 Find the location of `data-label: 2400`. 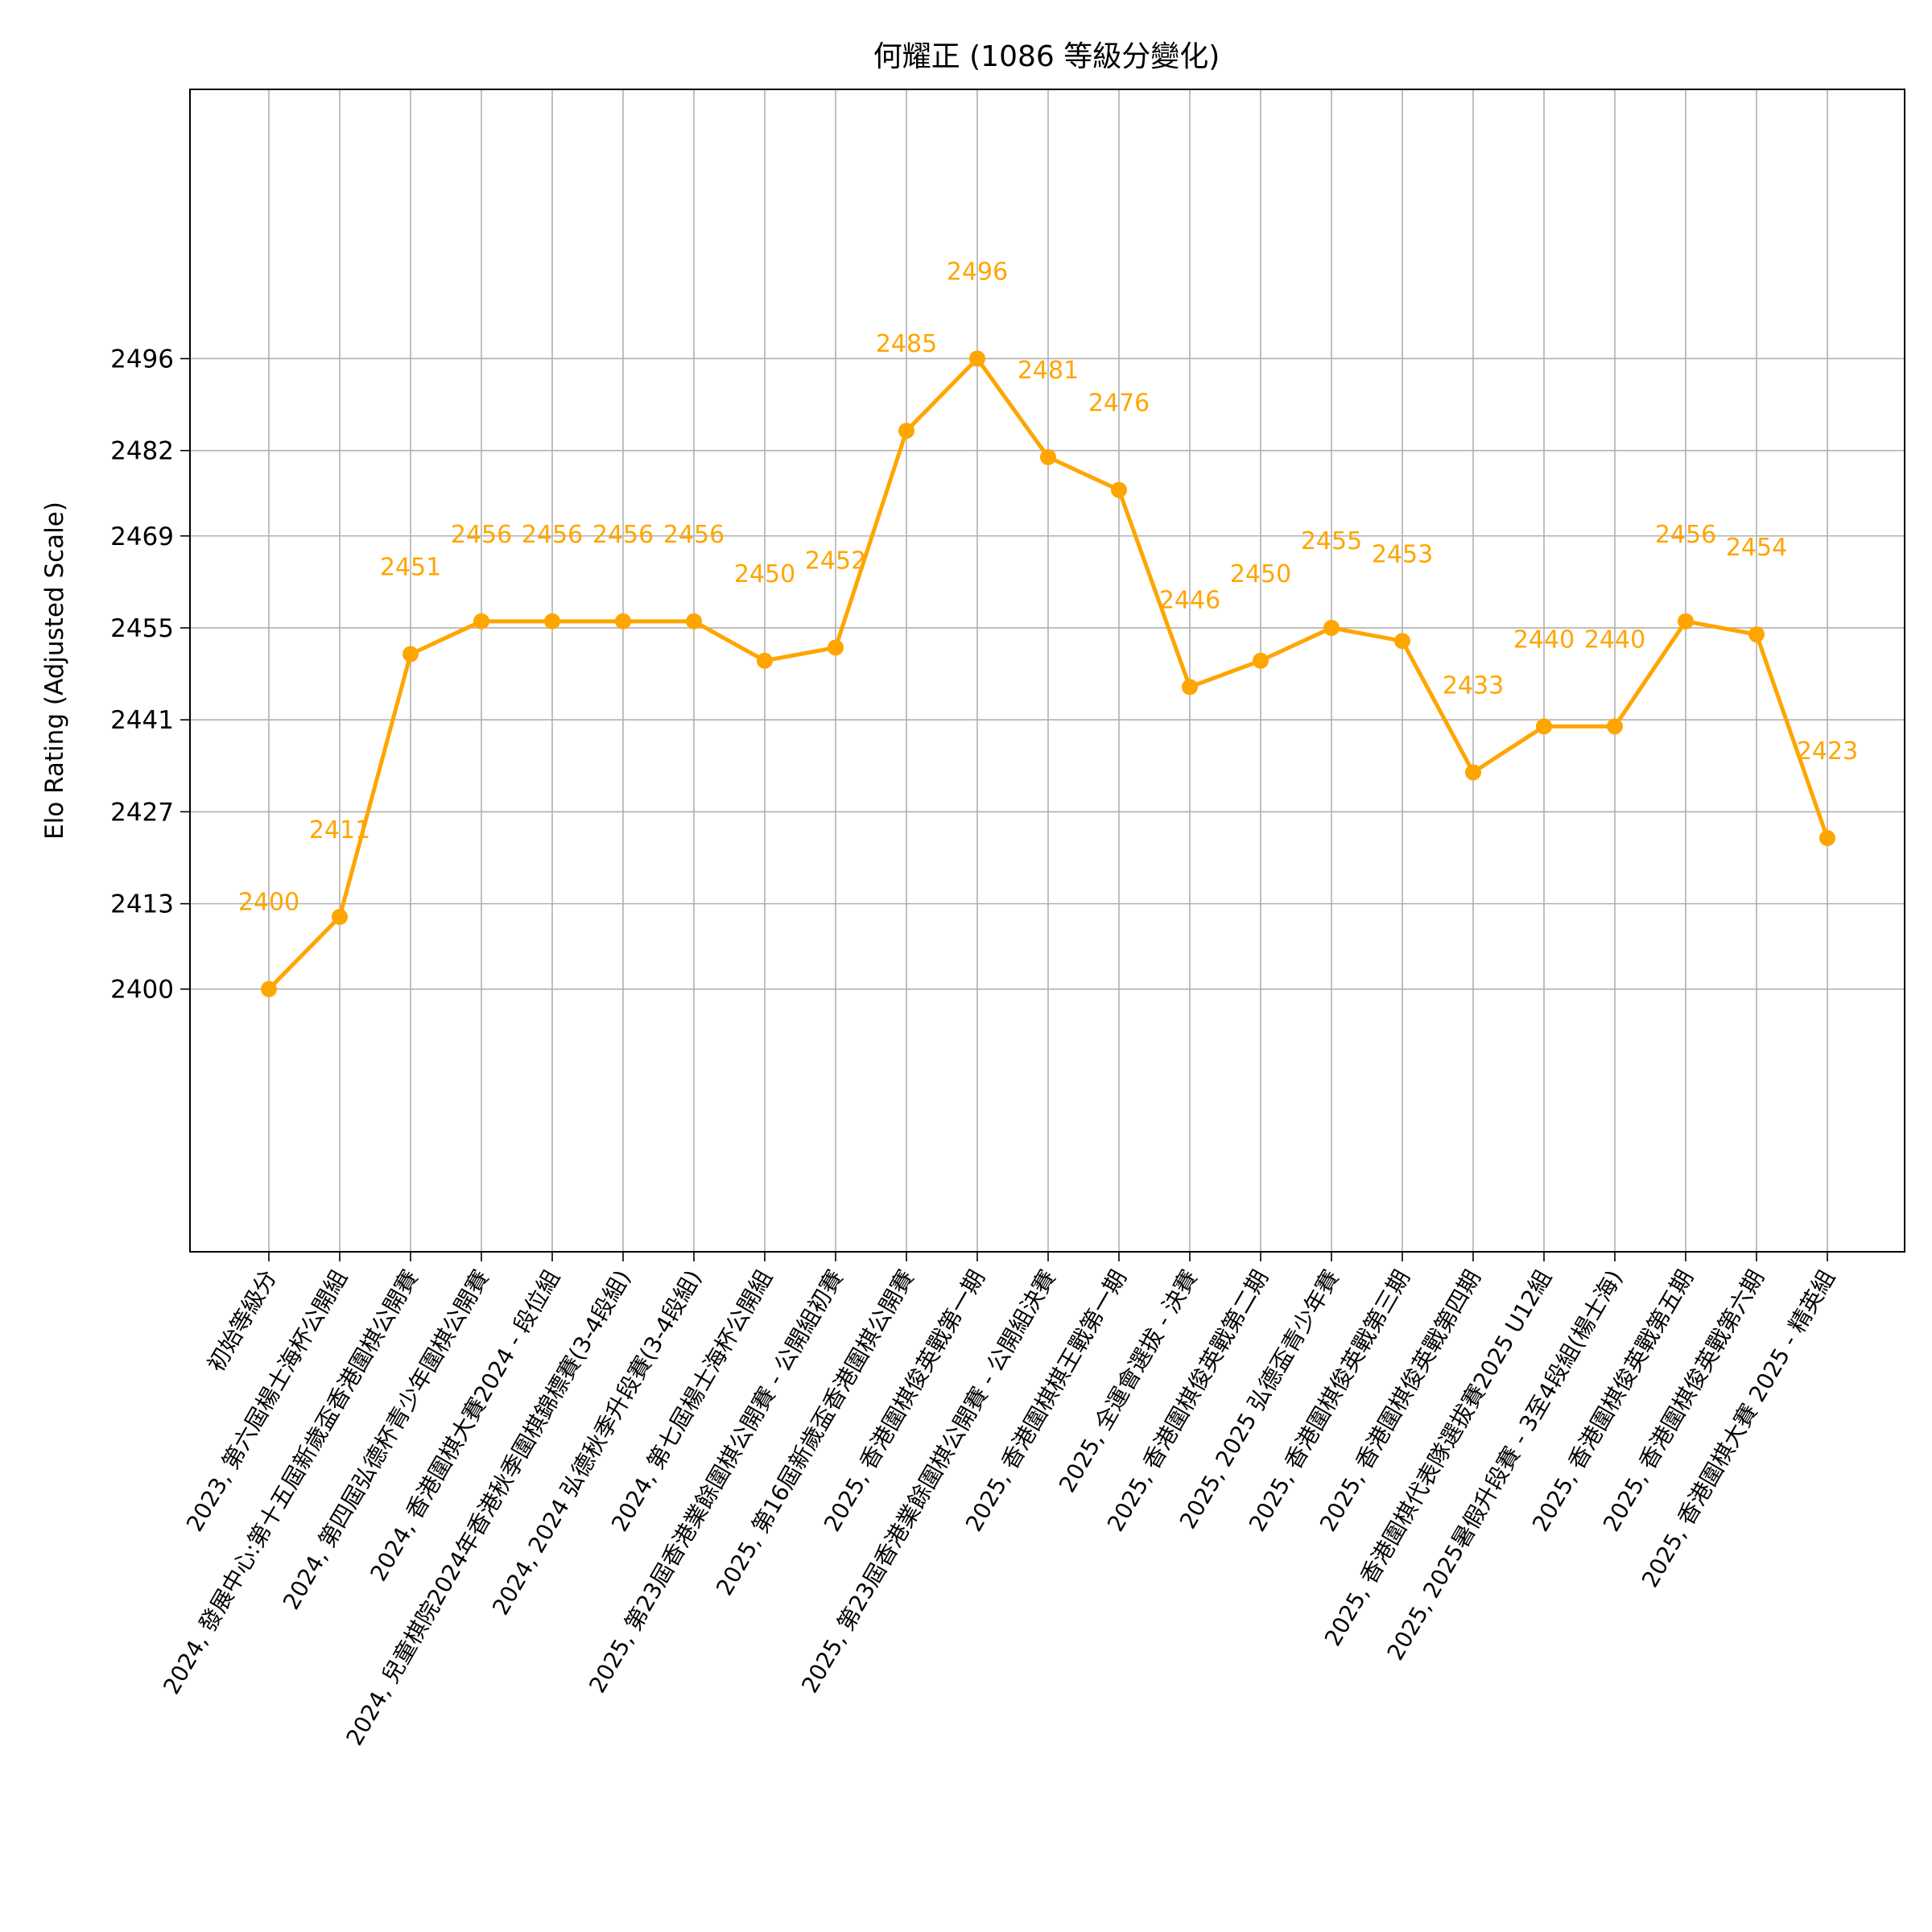

data-label: 2400 is located at coordinates (268, 903).